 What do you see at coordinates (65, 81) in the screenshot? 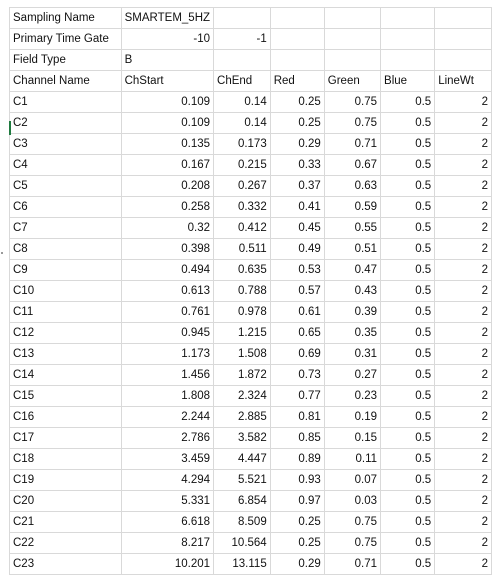
I see `column-header-cell: Channel Name` at bounding box center [65, 81].